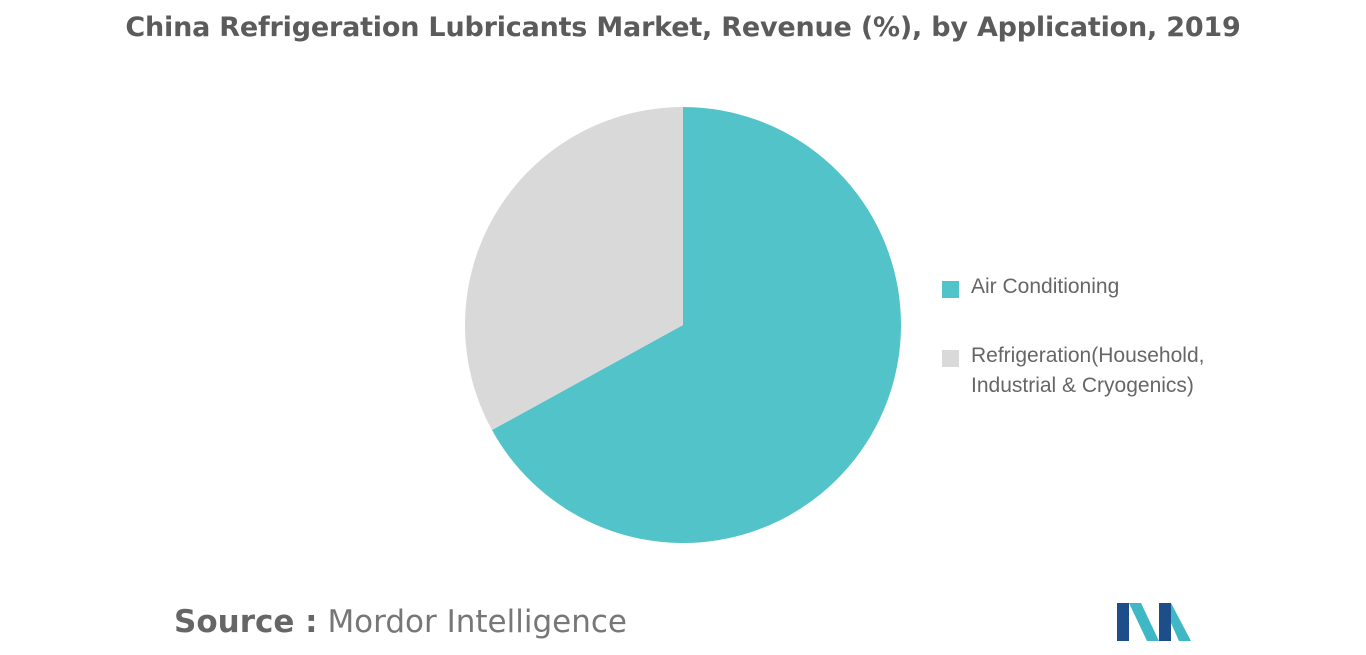 The width and height of the screenshot is (1366, 655). What do you see at coordinates (1045, 286) in the screenshot?
I see `legend-label-air-conditioning: Air Conditioning` at bounding box center [1045, 286].